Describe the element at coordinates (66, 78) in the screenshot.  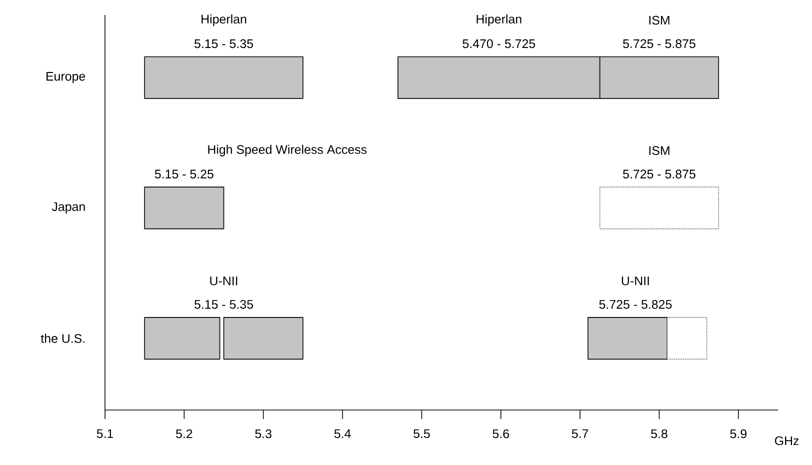
I see `y-tick-label: Europe` at that location.